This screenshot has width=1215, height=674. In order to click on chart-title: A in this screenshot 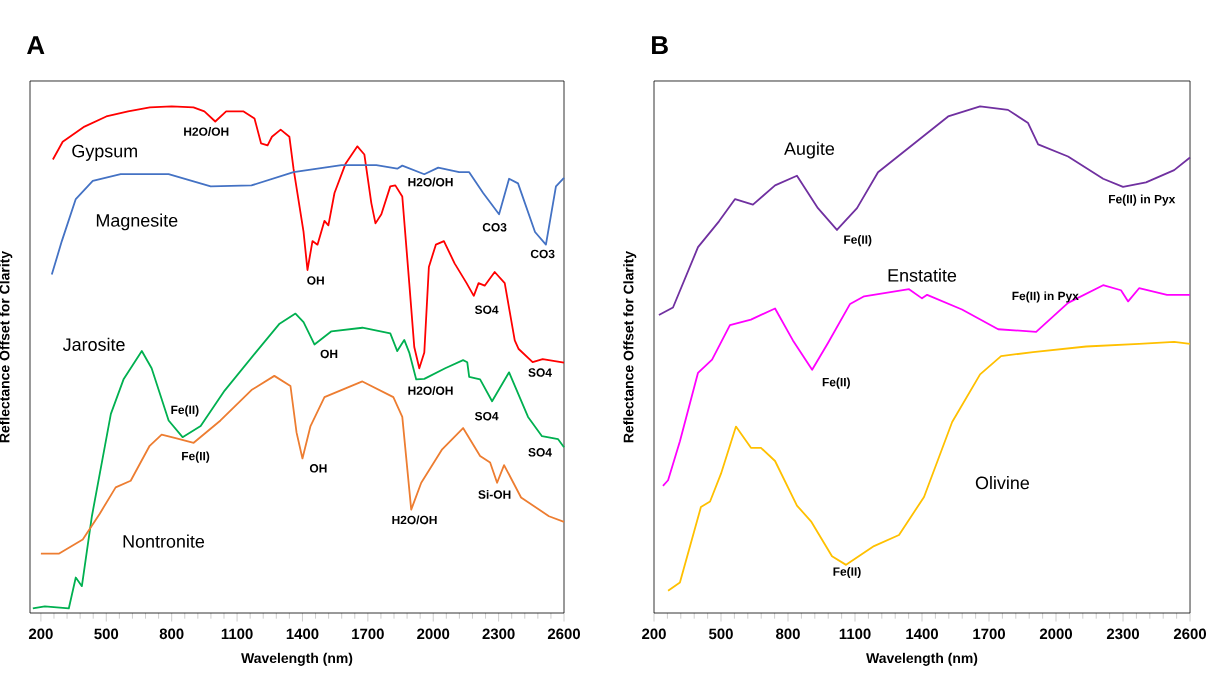, I will do `click(36, 45)`.